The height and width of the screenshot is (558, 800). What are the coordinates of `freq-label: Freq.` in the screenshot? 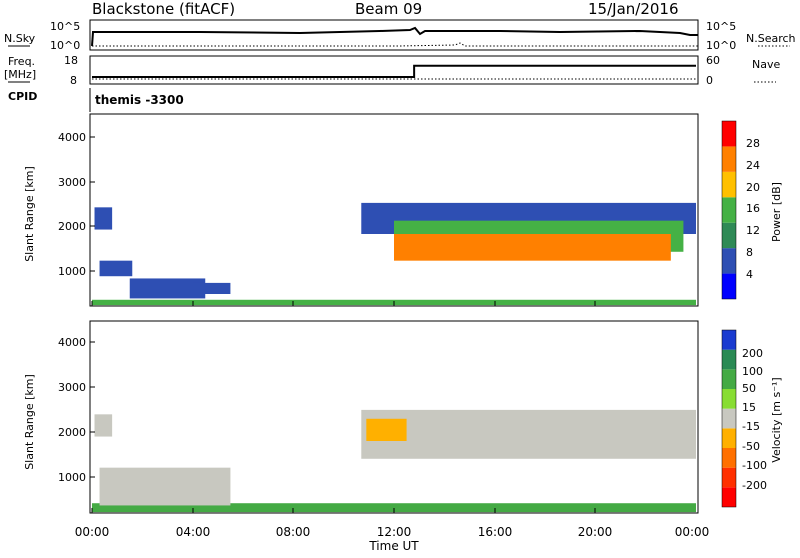 It's located at (21, 61).